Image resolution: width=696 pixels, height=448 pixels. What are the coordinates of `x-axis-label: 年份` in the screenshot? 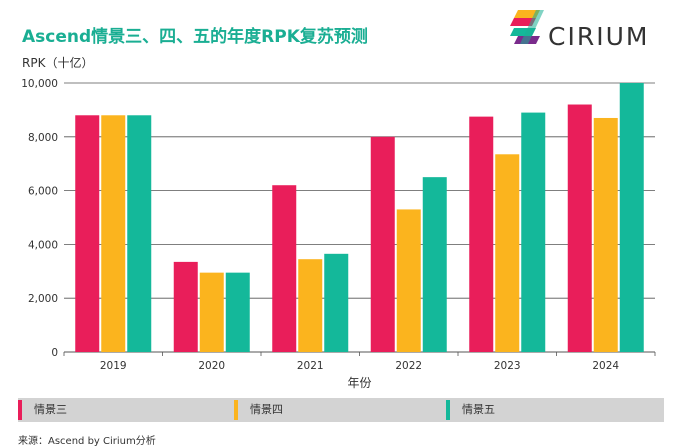 It's located at (359, 383).